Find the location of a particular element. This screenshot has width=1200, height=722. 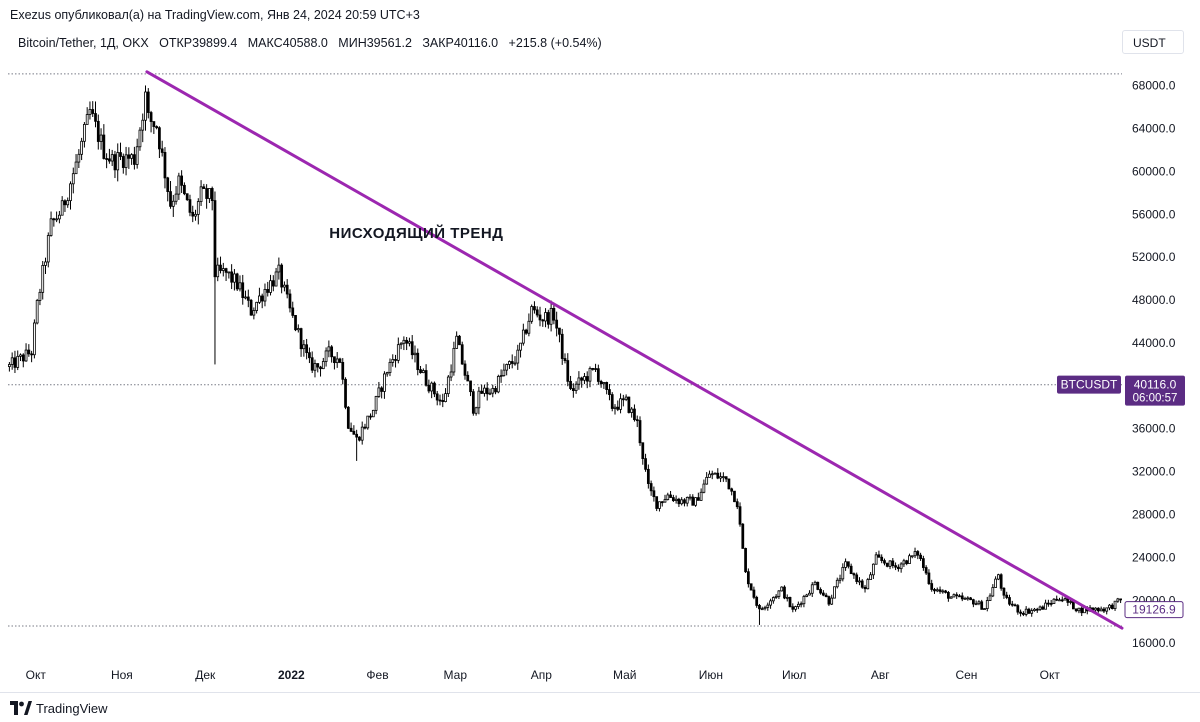

close-label: ЗАКР is located at coordinates (438, 43).